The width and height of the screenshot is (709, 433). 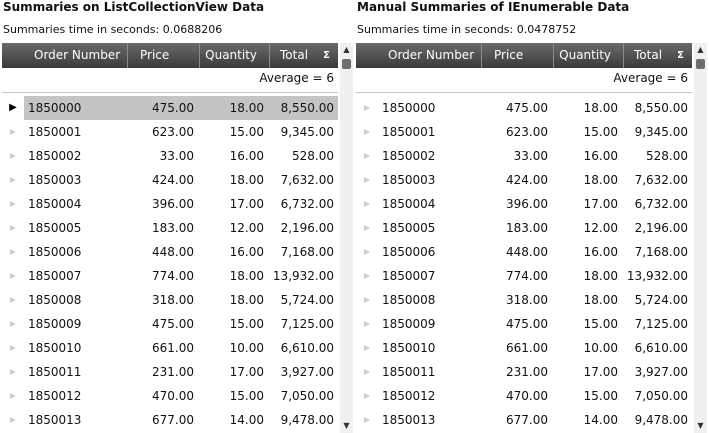 I want to click on cell-total: 9,345.00, so click(x=661, y=132).